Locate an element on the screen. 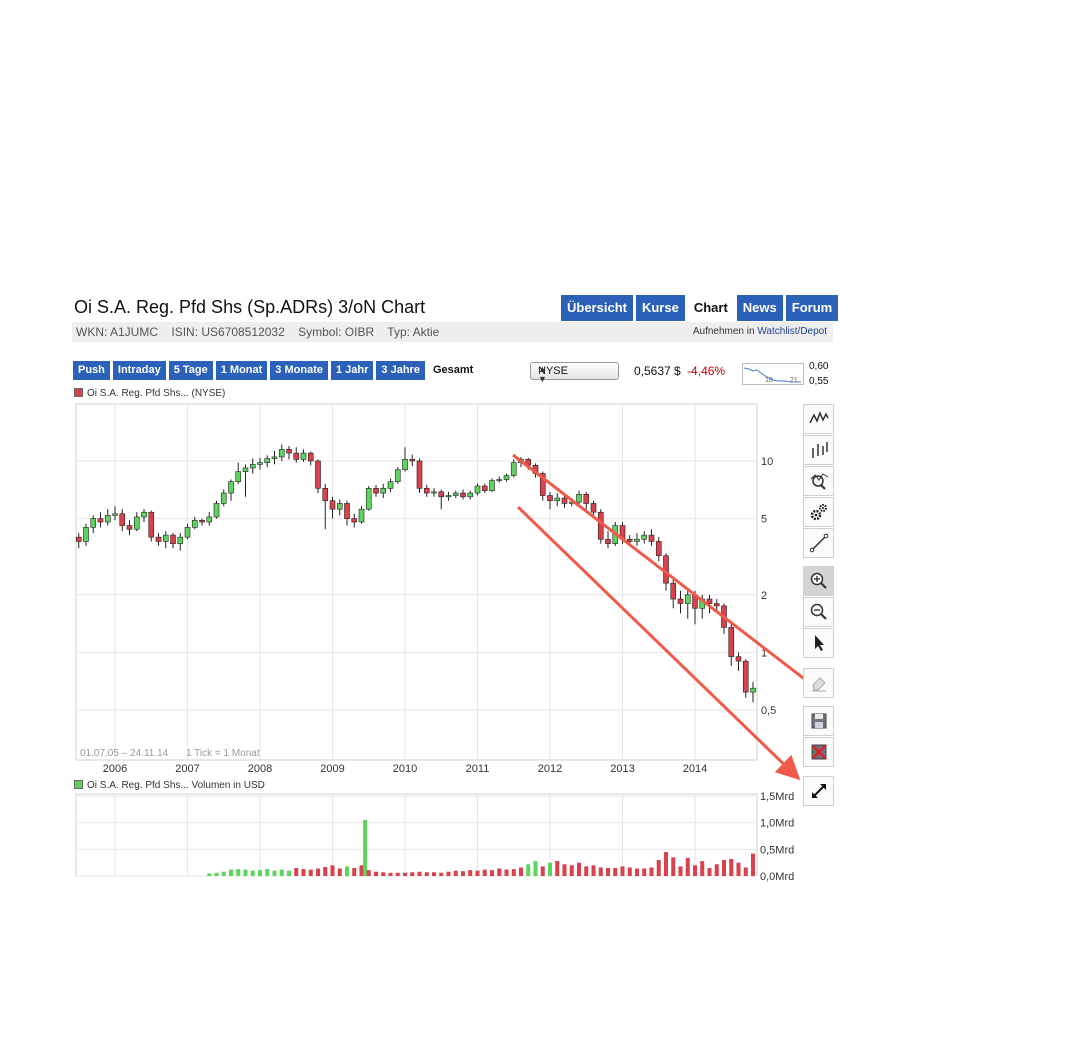 This screenshot has height=1047, width=1080. line-chart-button is located at coordinates (818, 419).